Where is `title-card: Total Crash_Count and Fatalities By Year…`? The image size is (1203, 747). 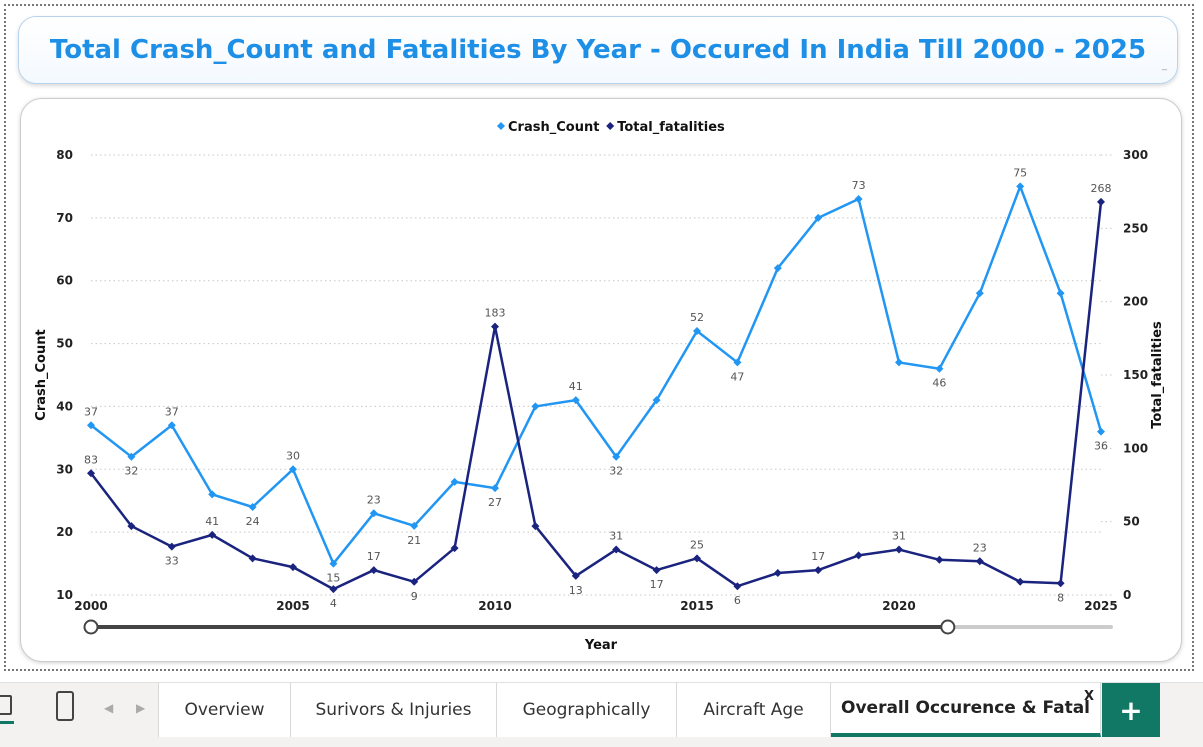 title-card: Total Crash_Count and Fatalities By Year… is located at coordinates (598, 50).